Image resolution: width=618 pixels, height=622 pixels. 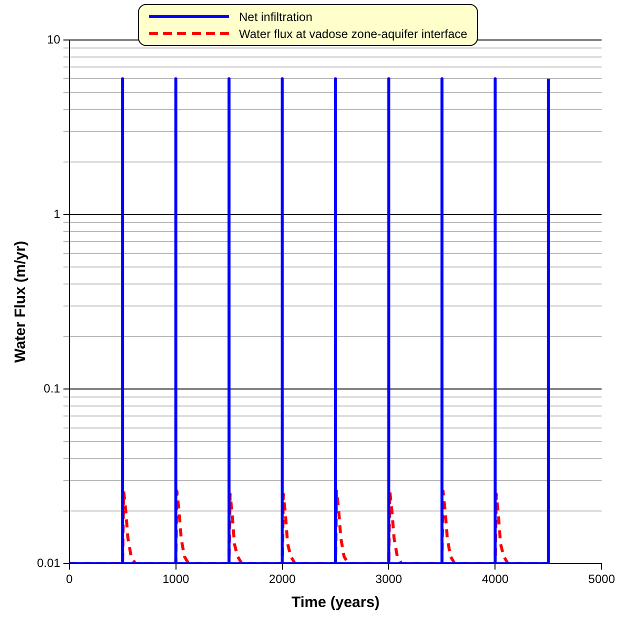 I want to click on x-tick-label: 2000, so click(x=282, y=579).